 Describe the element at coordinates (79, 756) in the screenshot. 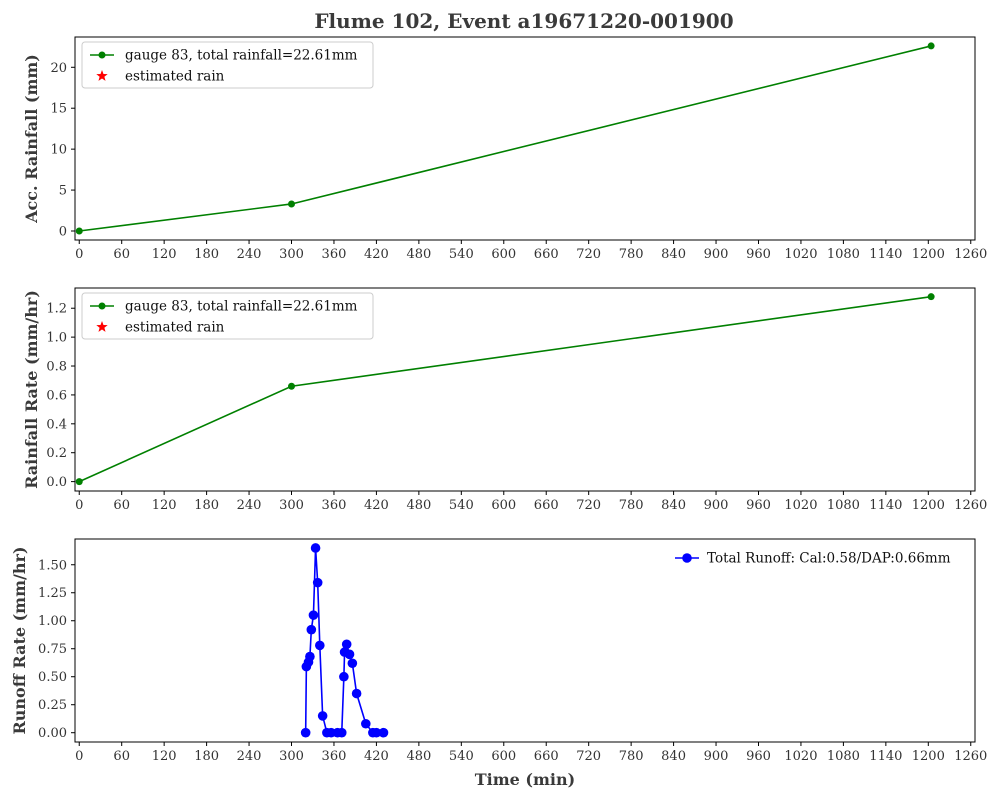

I see `x-tick-label: 0` at that location.